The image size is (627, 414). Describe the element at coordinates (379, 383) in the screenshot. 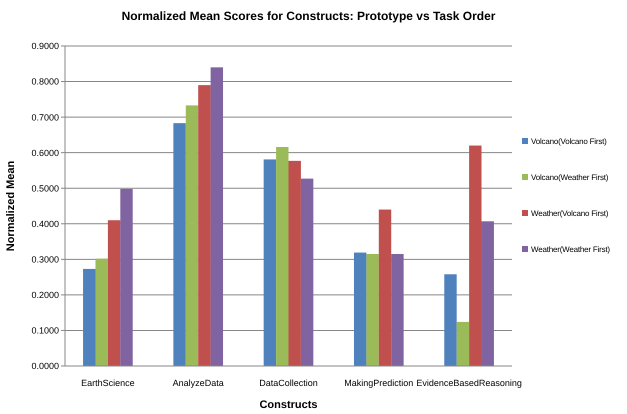

I see `x-tick-label: MakingPrediction` at that location.